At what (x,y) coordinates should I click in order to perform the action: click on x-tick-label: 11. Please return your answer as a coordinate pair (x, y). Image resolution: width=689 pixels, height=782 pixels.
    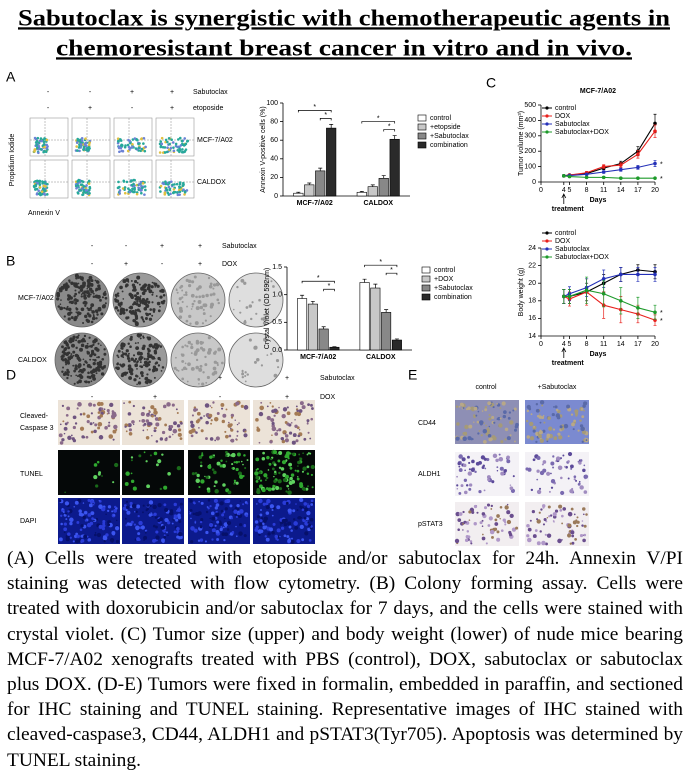
    Looking at the image, I should click on (603, 190).